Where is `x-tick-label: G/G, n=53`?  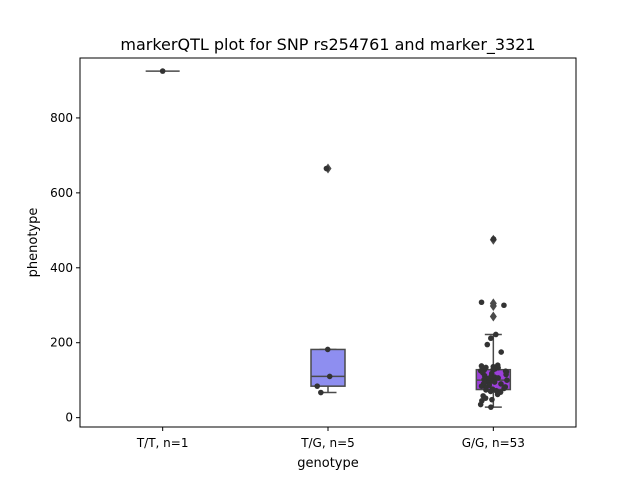 x-tick-label: G/G, n=53 is located at coordinates (493, 443).